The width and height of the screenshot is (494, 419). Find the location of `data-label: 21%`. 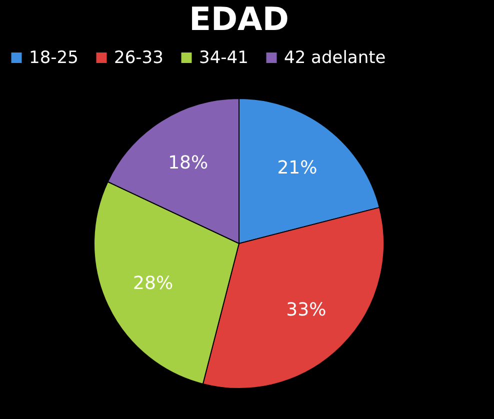

data-label: 21% is located at coordinates (297, 167).